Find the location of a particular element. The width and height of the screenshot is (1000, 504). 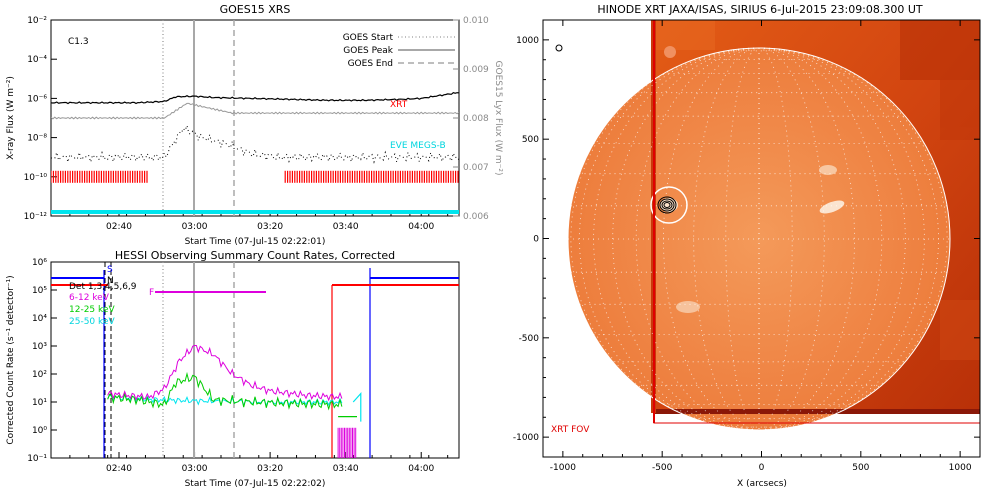

hessi-y-tick-label: 10⁴ is located at coordinates (39, 319).